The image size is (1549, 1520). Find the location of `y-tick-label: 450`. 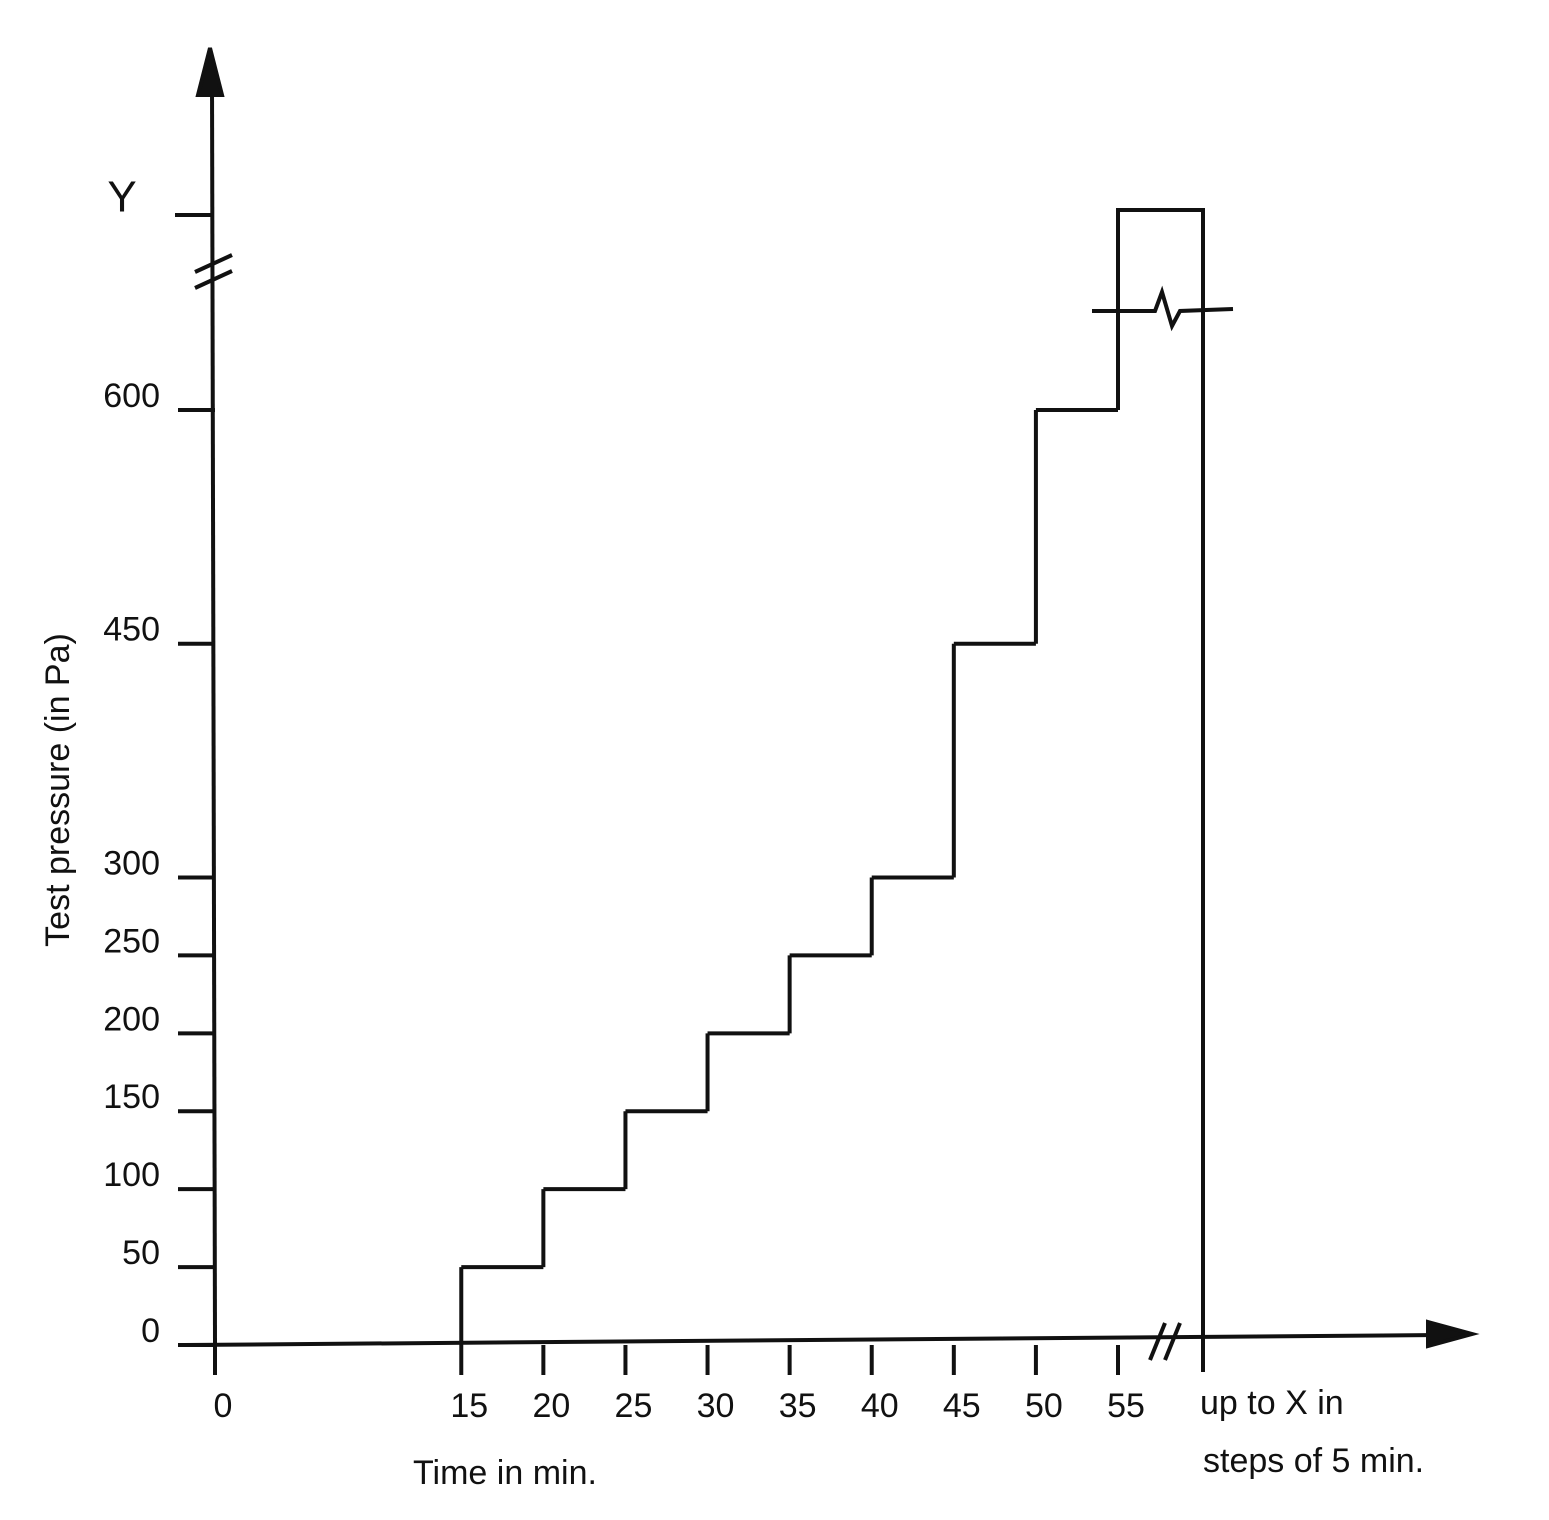

y-tick-label: 450 is located at coordinates (131, 630).